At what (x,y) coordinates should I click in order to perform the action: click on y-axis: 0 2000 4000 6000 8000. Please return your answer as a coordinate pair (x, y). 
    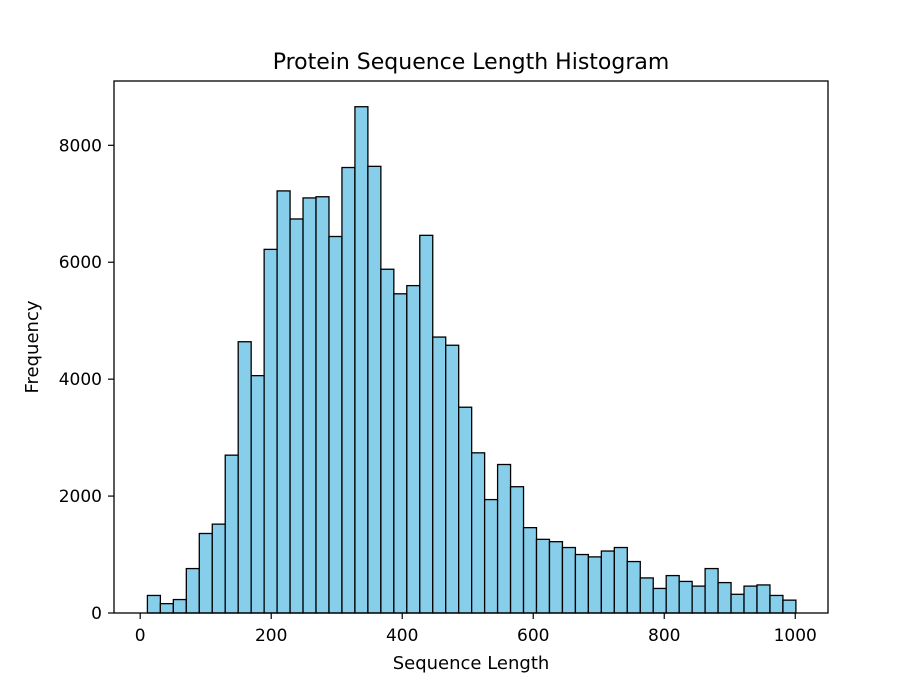
    Looking at the image, I should click on (86, 380).